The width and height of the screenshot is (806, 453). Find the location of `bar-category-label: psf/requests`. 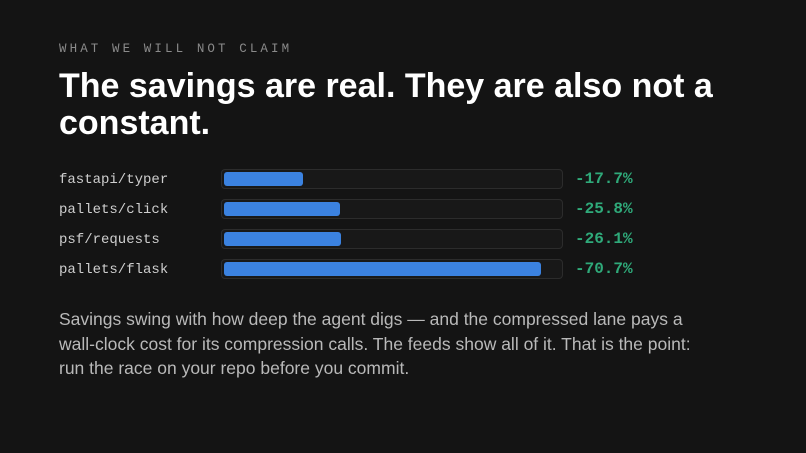

bar-category-label: psf/requests is located at coordinates (109, 240).